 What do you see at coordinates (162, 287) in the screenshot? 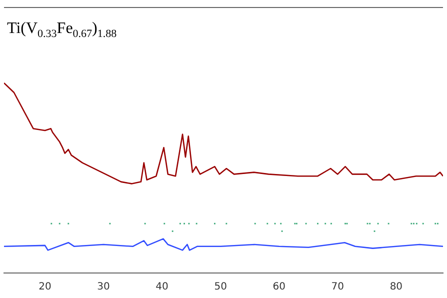
I see `x-tick-label: 40` at bounding box center [162, 287].